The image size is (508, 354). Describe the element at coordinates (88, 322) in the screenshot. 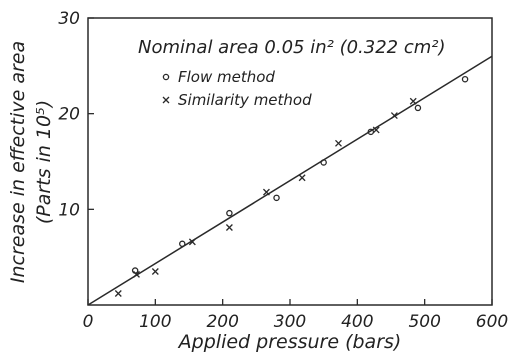

I see `x-tick-label: 0` at that location.